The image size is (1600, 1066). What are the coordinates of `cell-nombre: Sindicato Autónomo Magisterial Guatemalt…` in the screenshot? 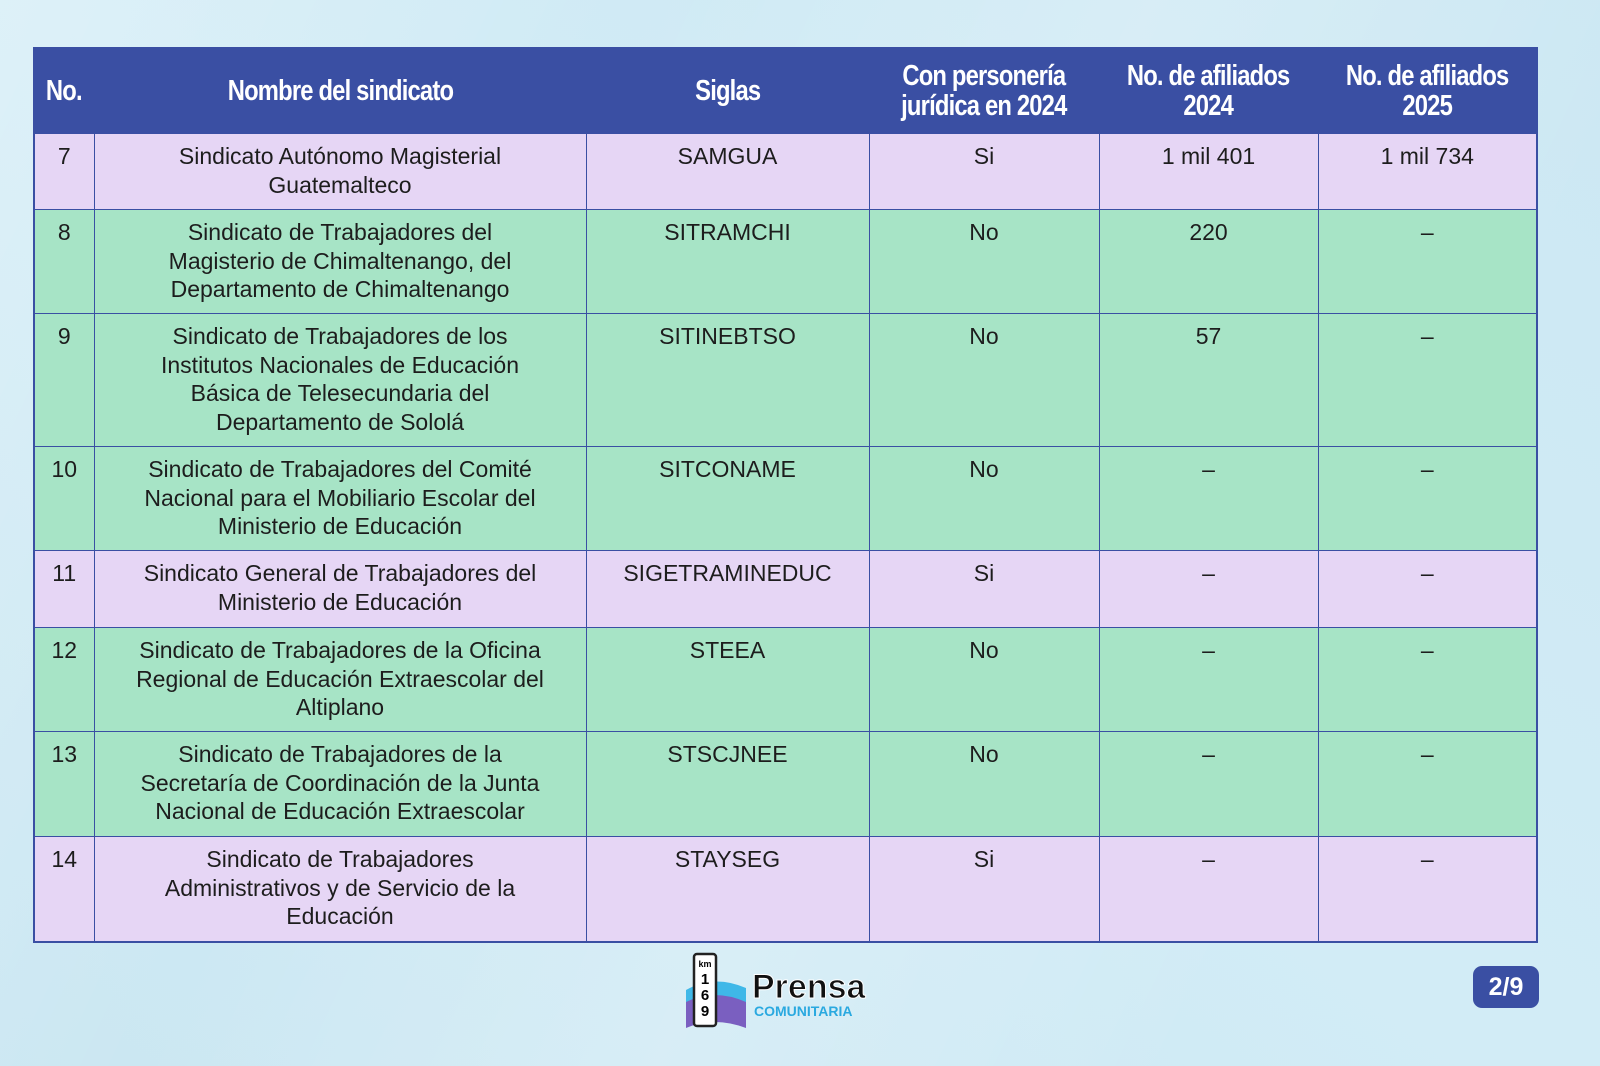 It's located at (340, 171).